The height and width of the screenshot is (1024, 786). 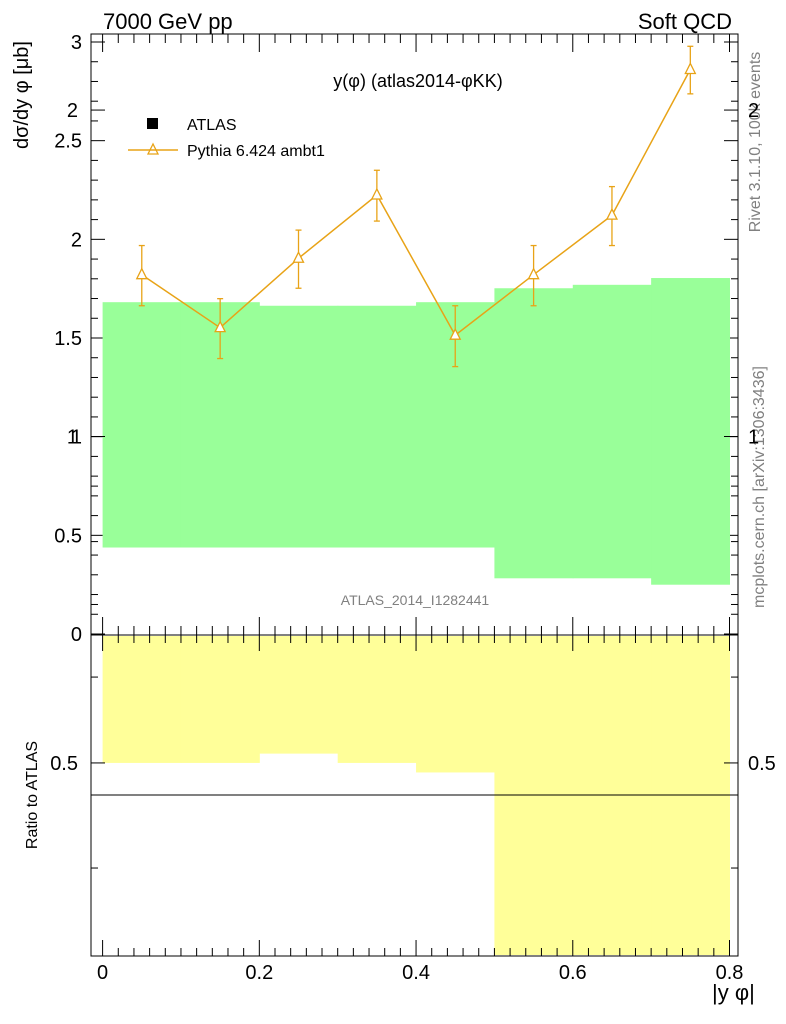 What do you see at coordinates (72, 111) in the screenshot?
I see `ratio-y-tick-label: 2` at bounding box center [72, 111].